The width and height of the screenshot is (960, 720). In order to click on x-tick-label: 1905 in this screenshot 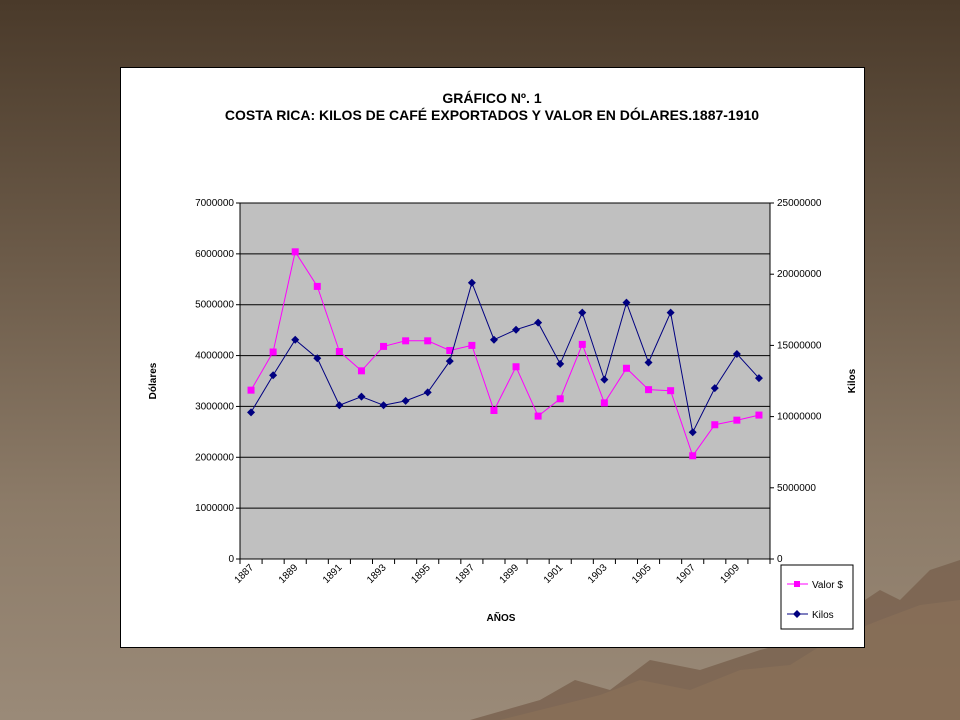, I will do `click(642, 574)`.